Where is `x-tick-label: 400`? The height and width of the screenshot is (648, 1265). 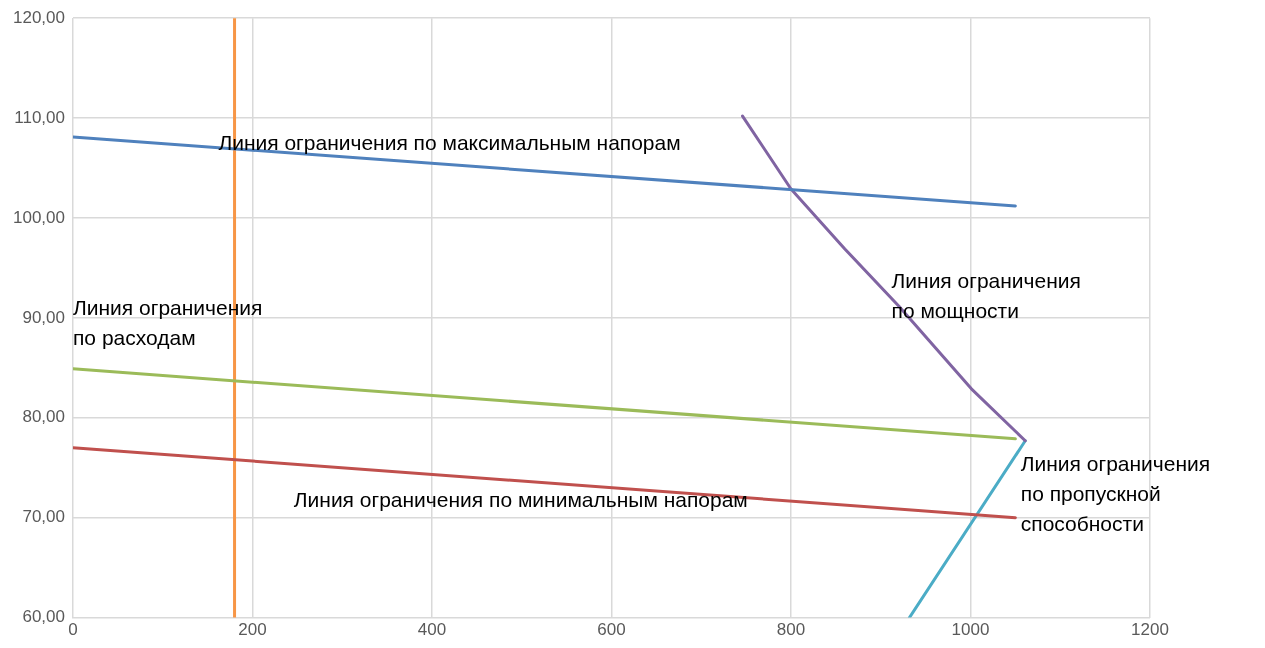 x-tick-label: 400 is located at coordinates (432, 630).